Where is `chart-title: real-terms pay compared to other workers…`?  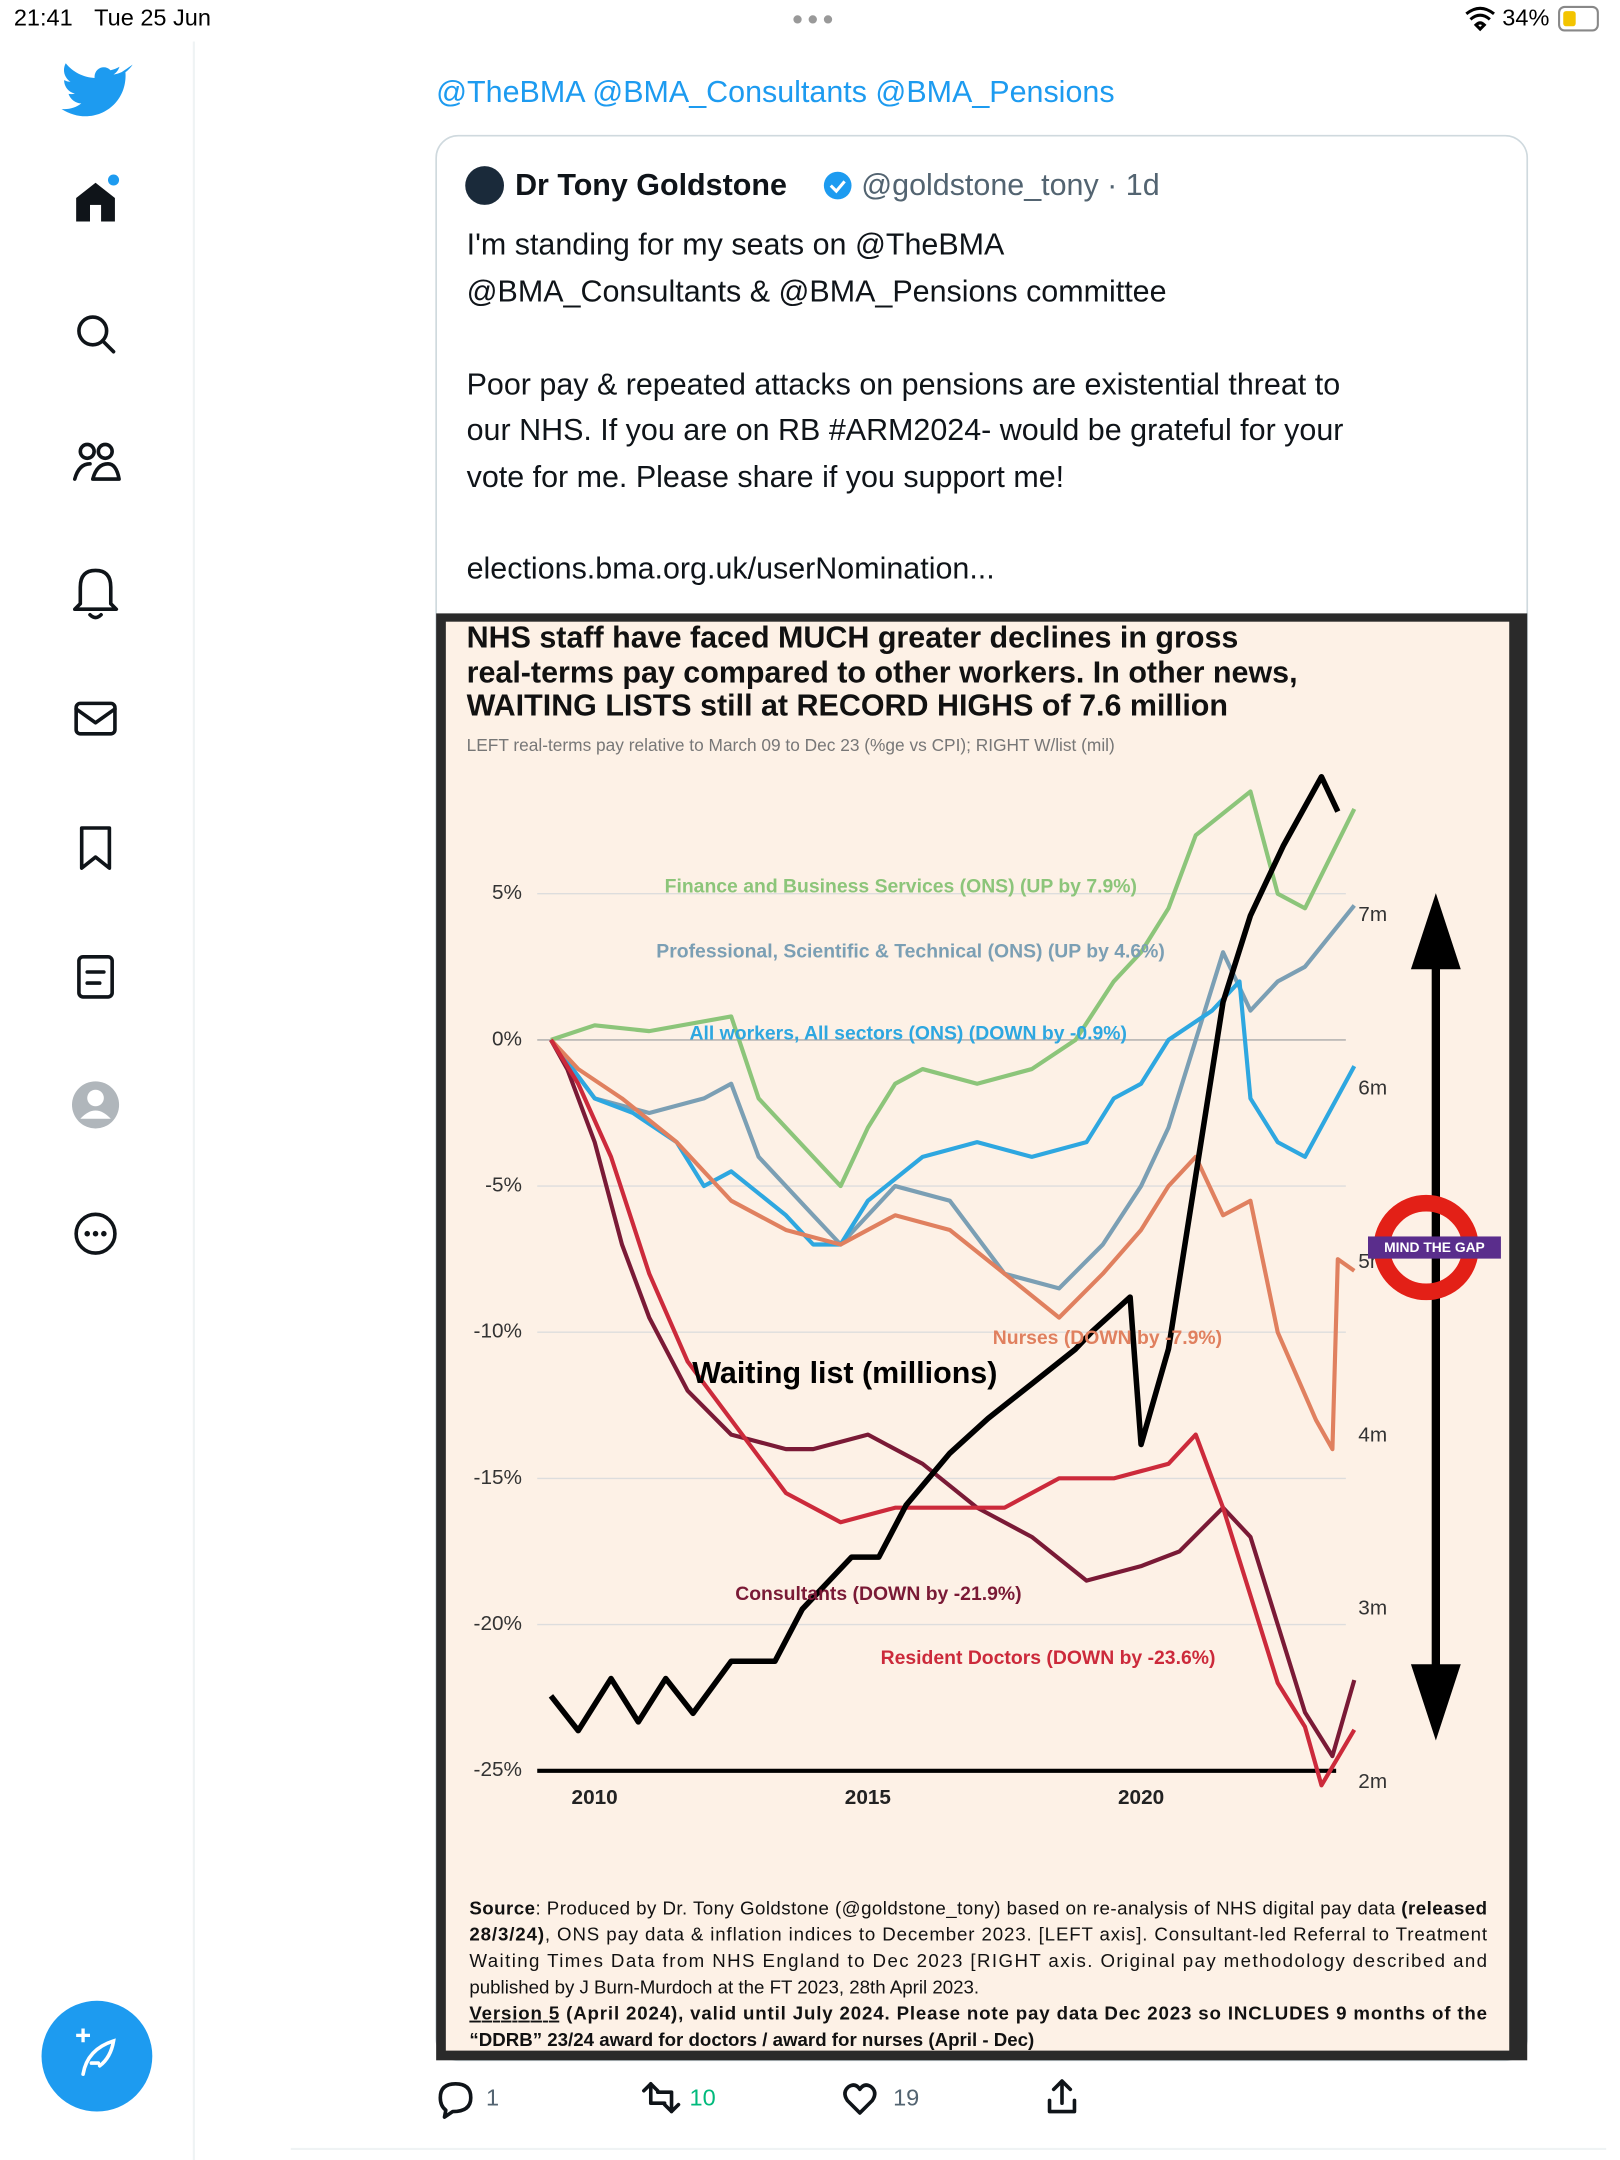 chart-title: real-terms pay compared to other workers… is located at coordinates (882, 672).